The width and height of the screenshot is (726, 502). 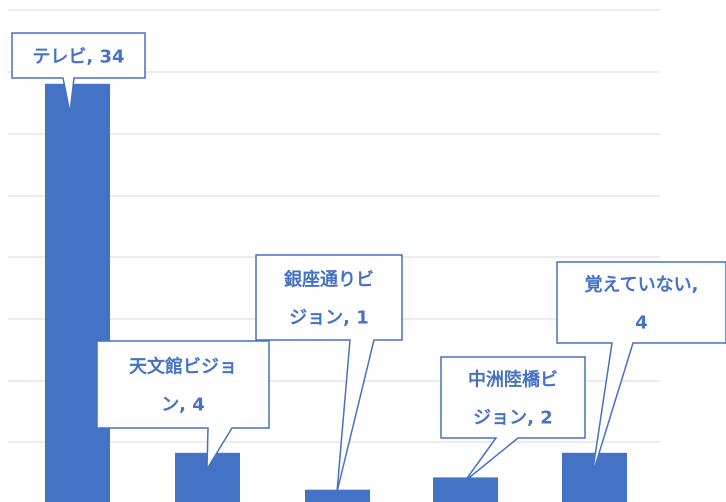 I want to click on data-label: ジョン, 2, so click(x=513, y=417).